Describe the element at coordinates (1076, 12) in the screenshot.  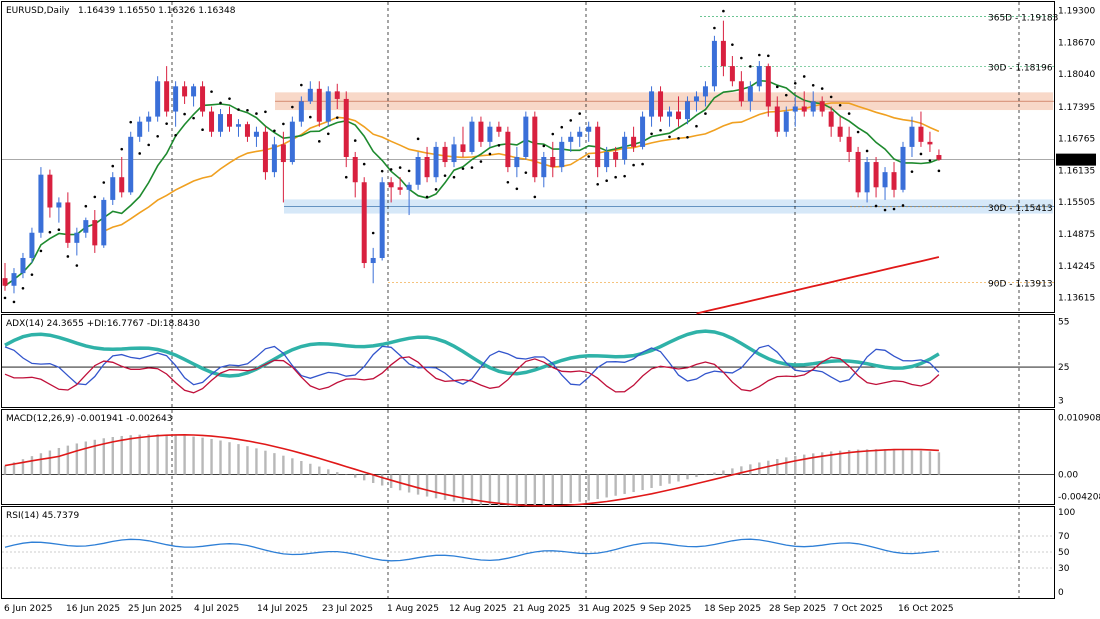
I see `price-tick-label: 1.19300` at that location.